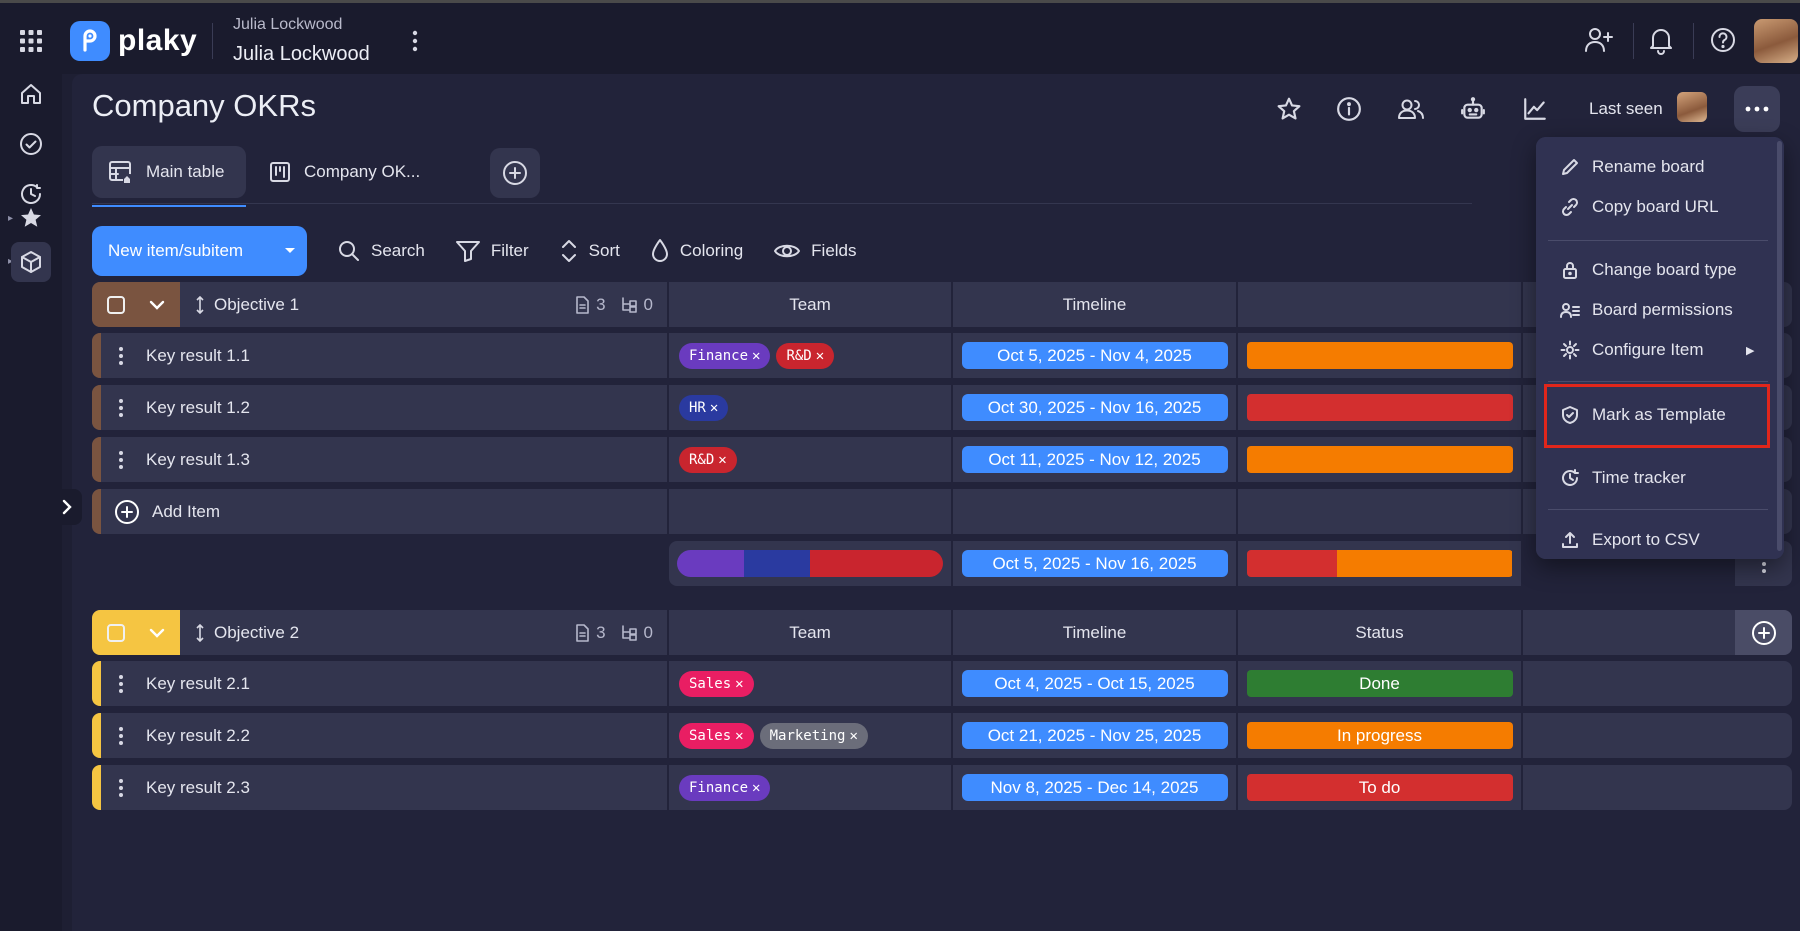 Image resolution: width=1800 pixels, height=931 pixels. I want to click on team-cell: Finance ✕, so click(810, 787).